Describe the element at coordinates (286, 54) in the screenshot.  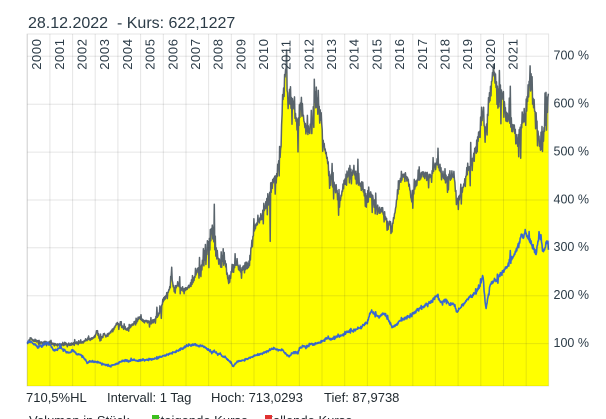
I see `svg-text: 2011` at that location.